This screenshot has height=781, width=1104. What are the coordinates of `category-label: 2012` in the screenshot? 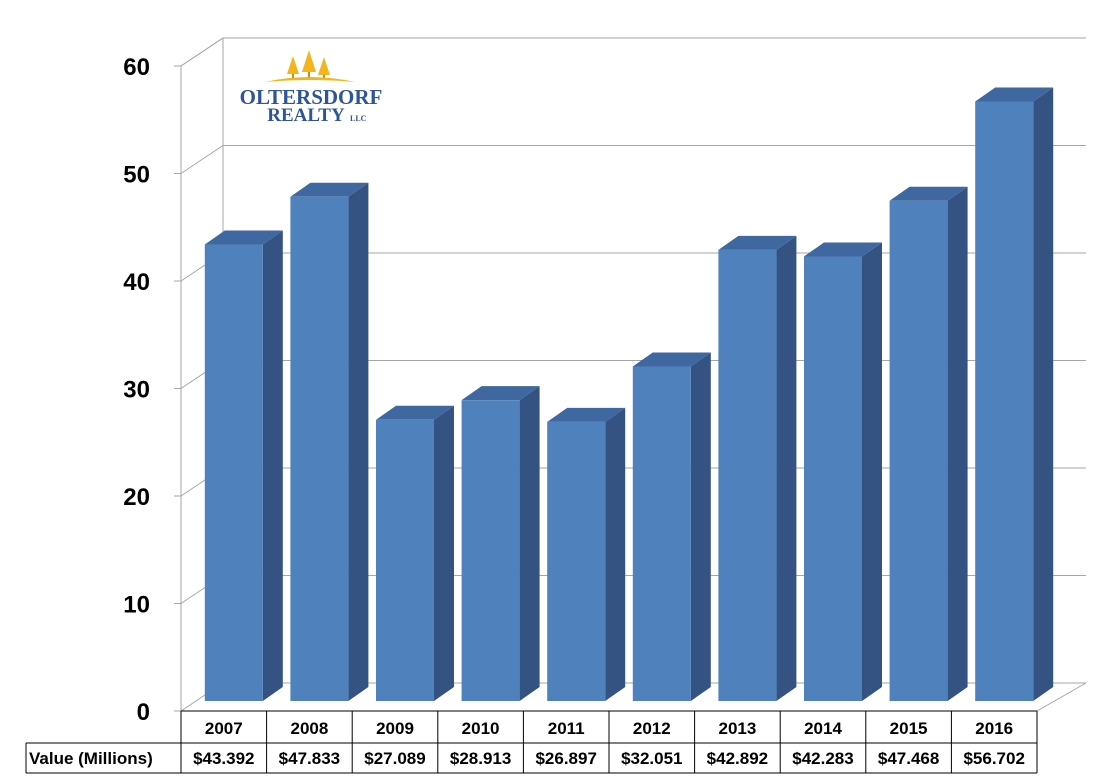 It's located at (652, 728).